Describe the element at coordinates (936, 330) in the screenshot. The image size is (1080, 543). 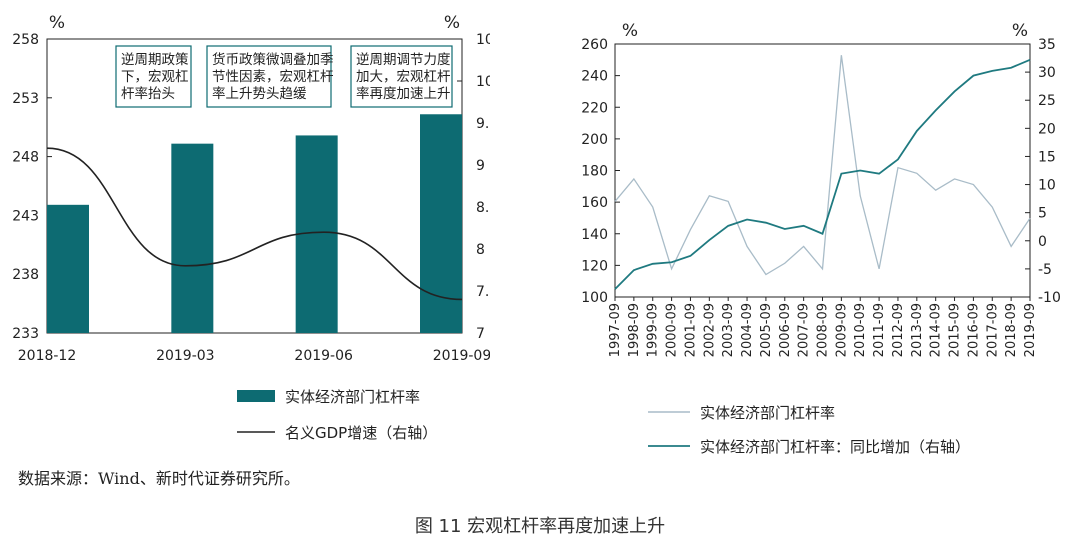
I see `x-tick-label: 2014-09` at that location.